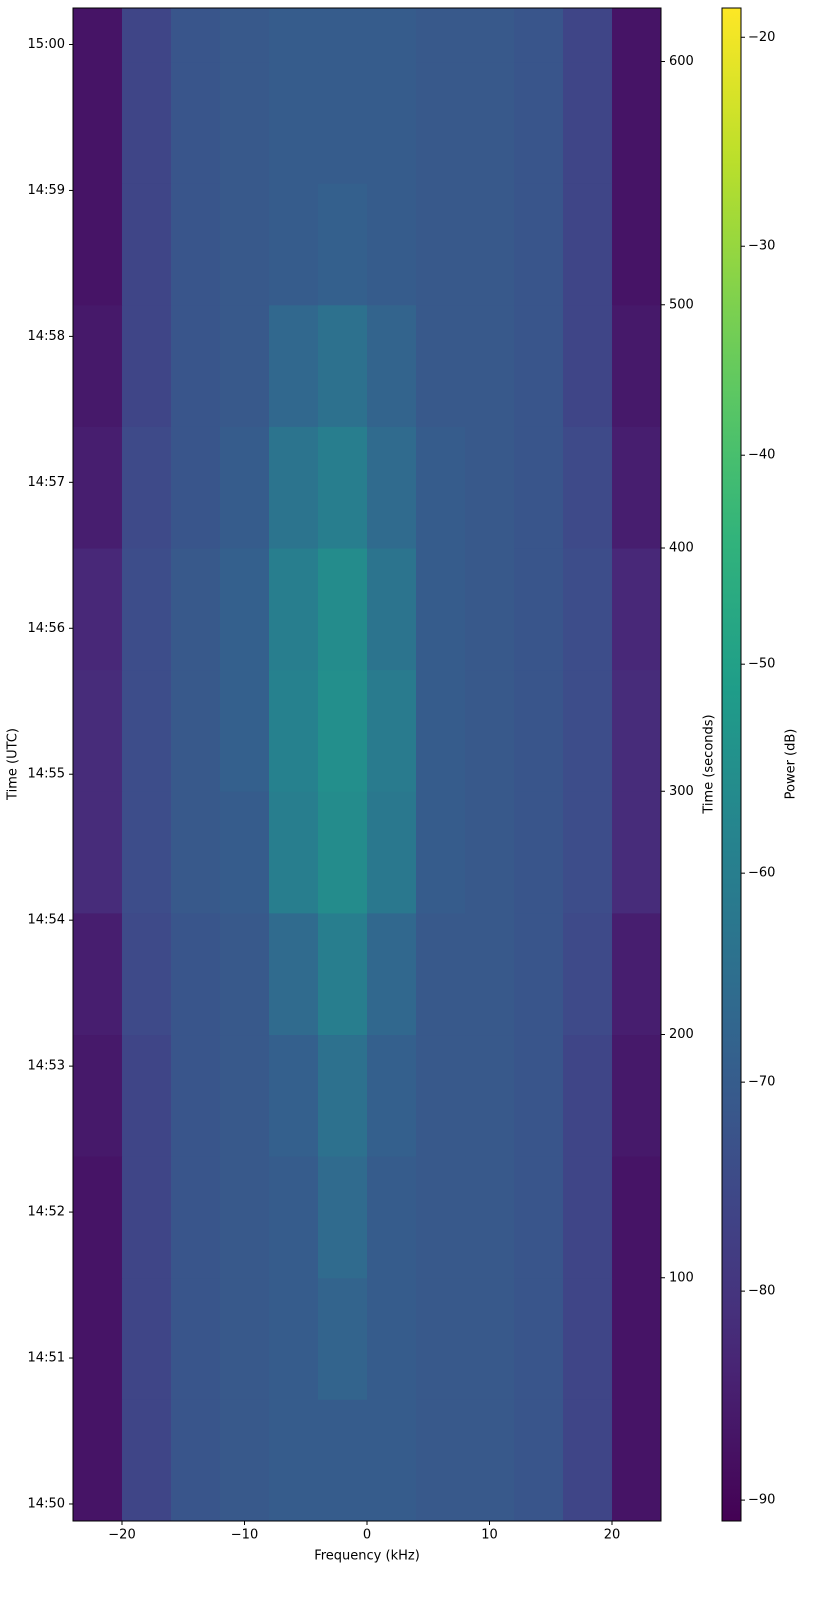  Describe the element at coordinates (244, 1535) in the screenshot. I see `x-tick-label: −10` at that location.